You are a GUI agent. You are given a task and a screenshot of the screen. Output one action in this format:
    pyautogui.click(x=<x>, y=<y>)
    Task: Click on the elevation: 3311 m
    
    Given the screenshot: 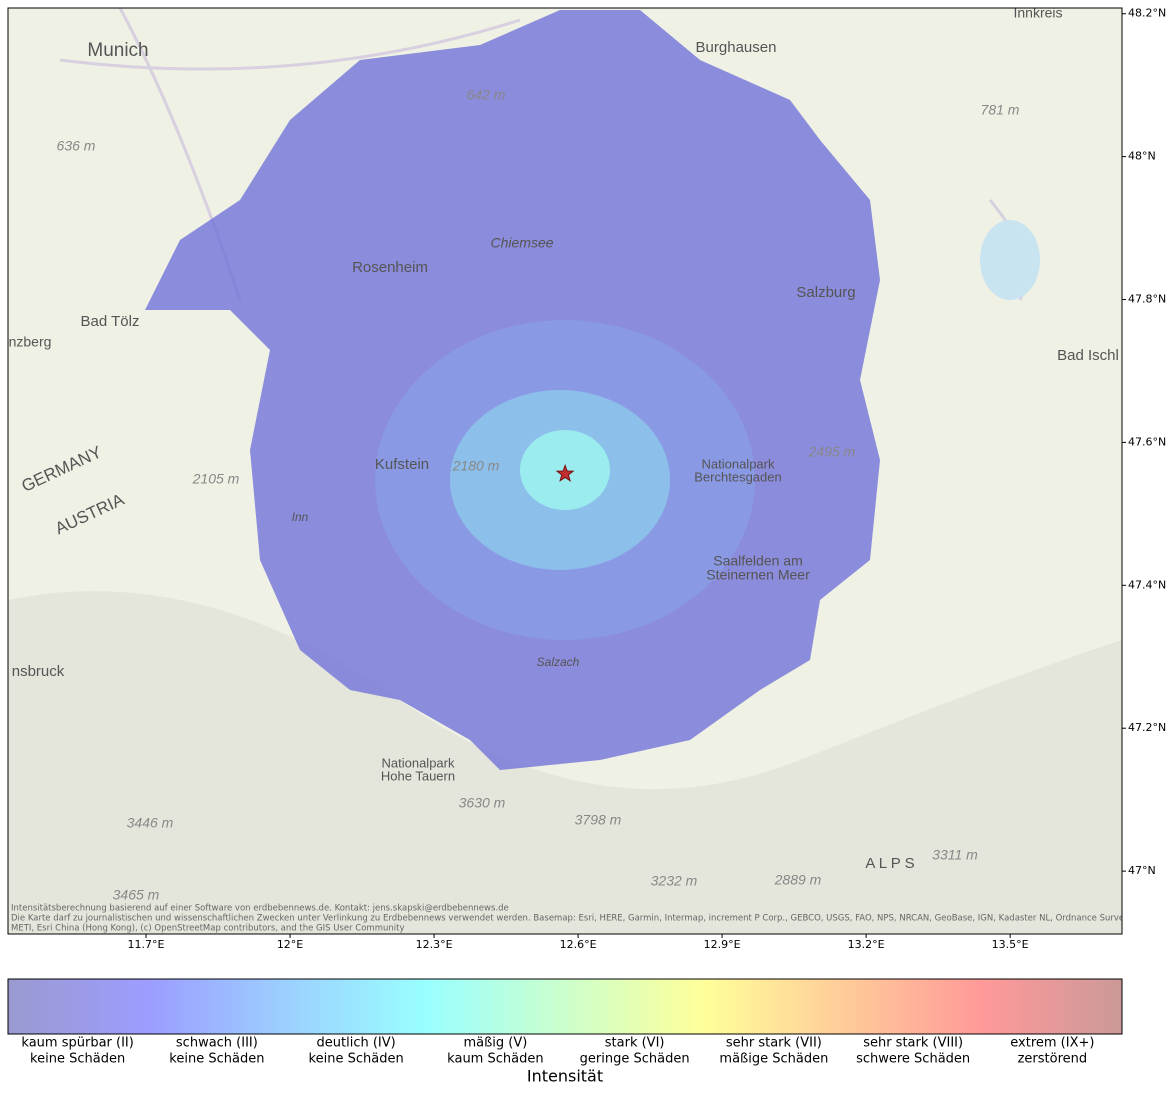 What is the action you would take?
    pyautogui.click(x=955, y=855)
    